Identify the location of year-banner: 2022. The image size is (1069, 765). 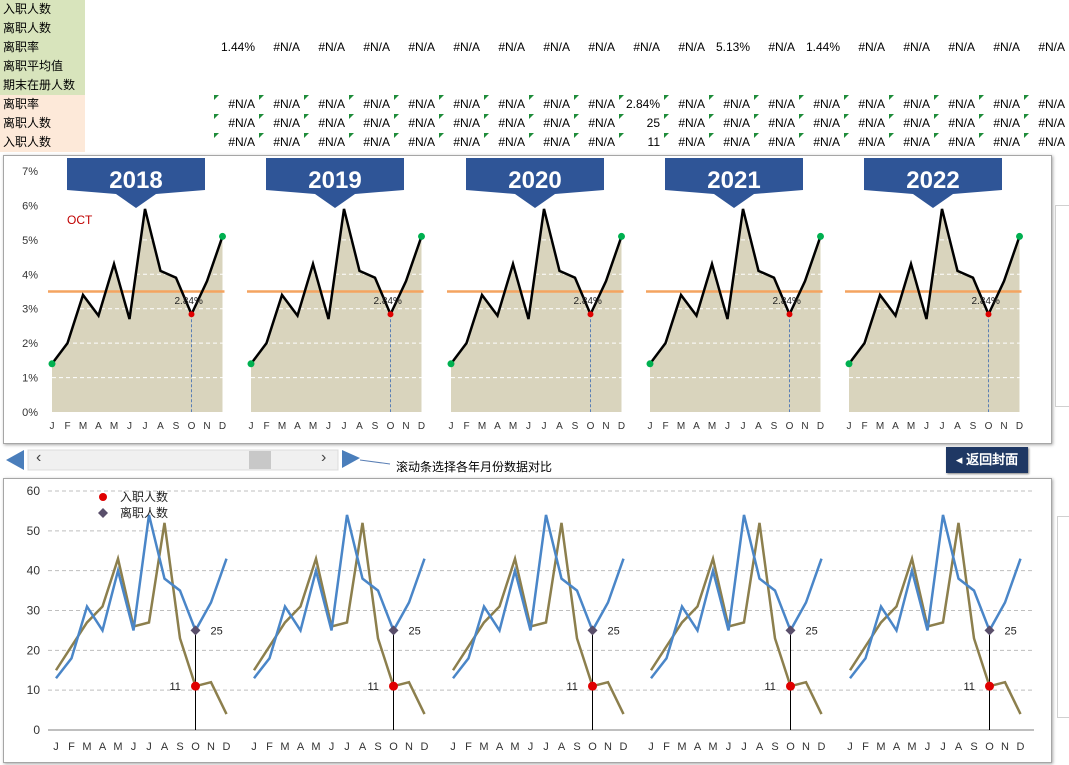
(933, 183).